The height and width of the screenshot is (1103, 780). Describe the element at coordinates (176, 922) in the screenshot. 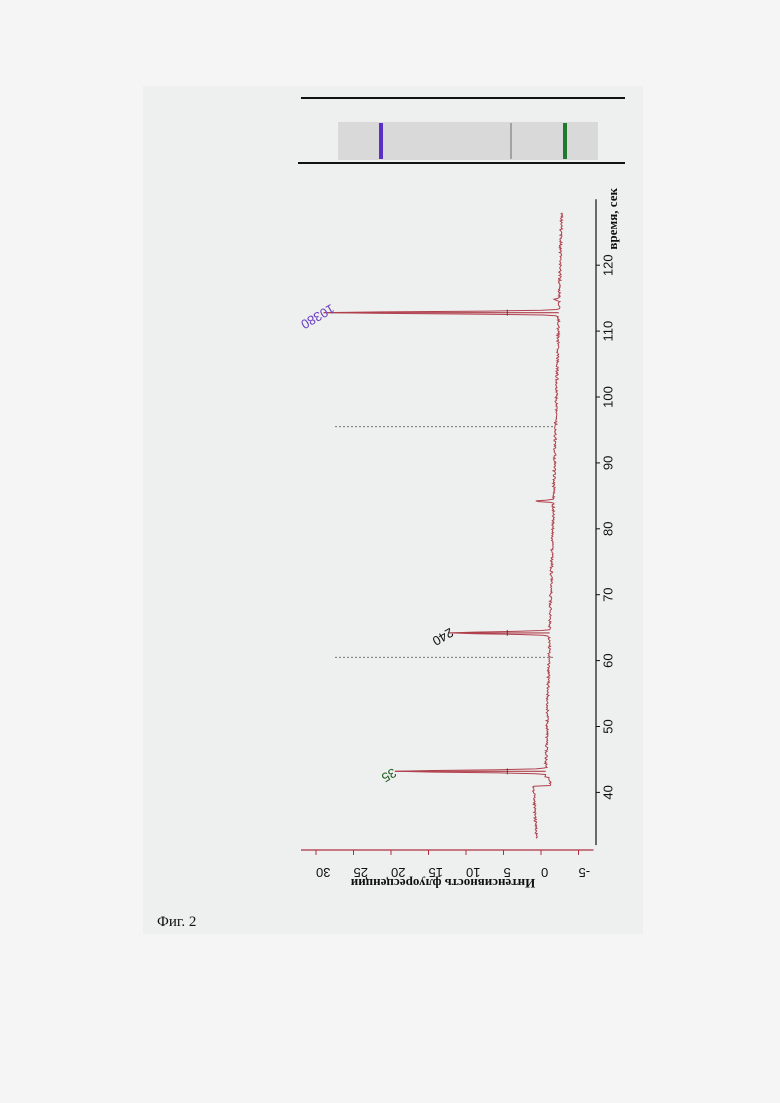

I see `figure-caption: Фиг. 2` at that location.